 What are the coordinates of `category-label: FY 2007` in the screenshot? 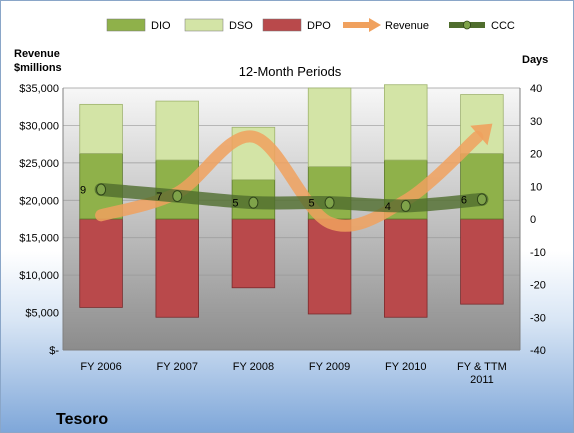 It's located at (177, 367).